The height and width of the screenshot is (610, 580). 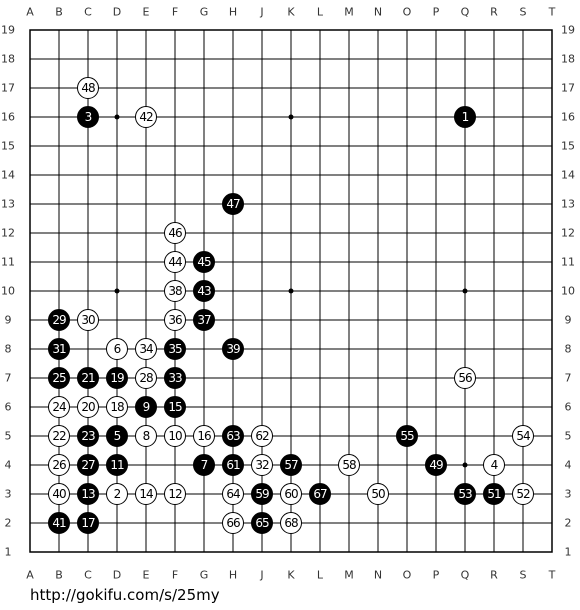 I want to click on move-number: 45, so click(x=204, y=262).